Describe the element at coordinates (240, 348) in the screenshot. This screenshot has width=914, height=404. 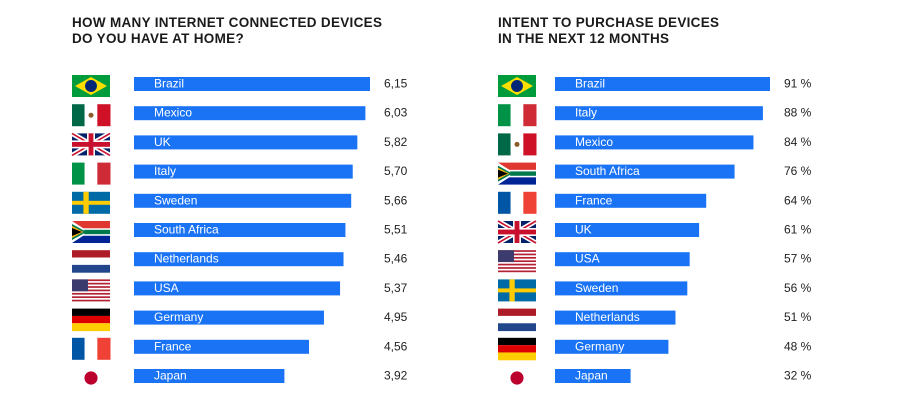
I see `chart-row: France 4,56` at that location.